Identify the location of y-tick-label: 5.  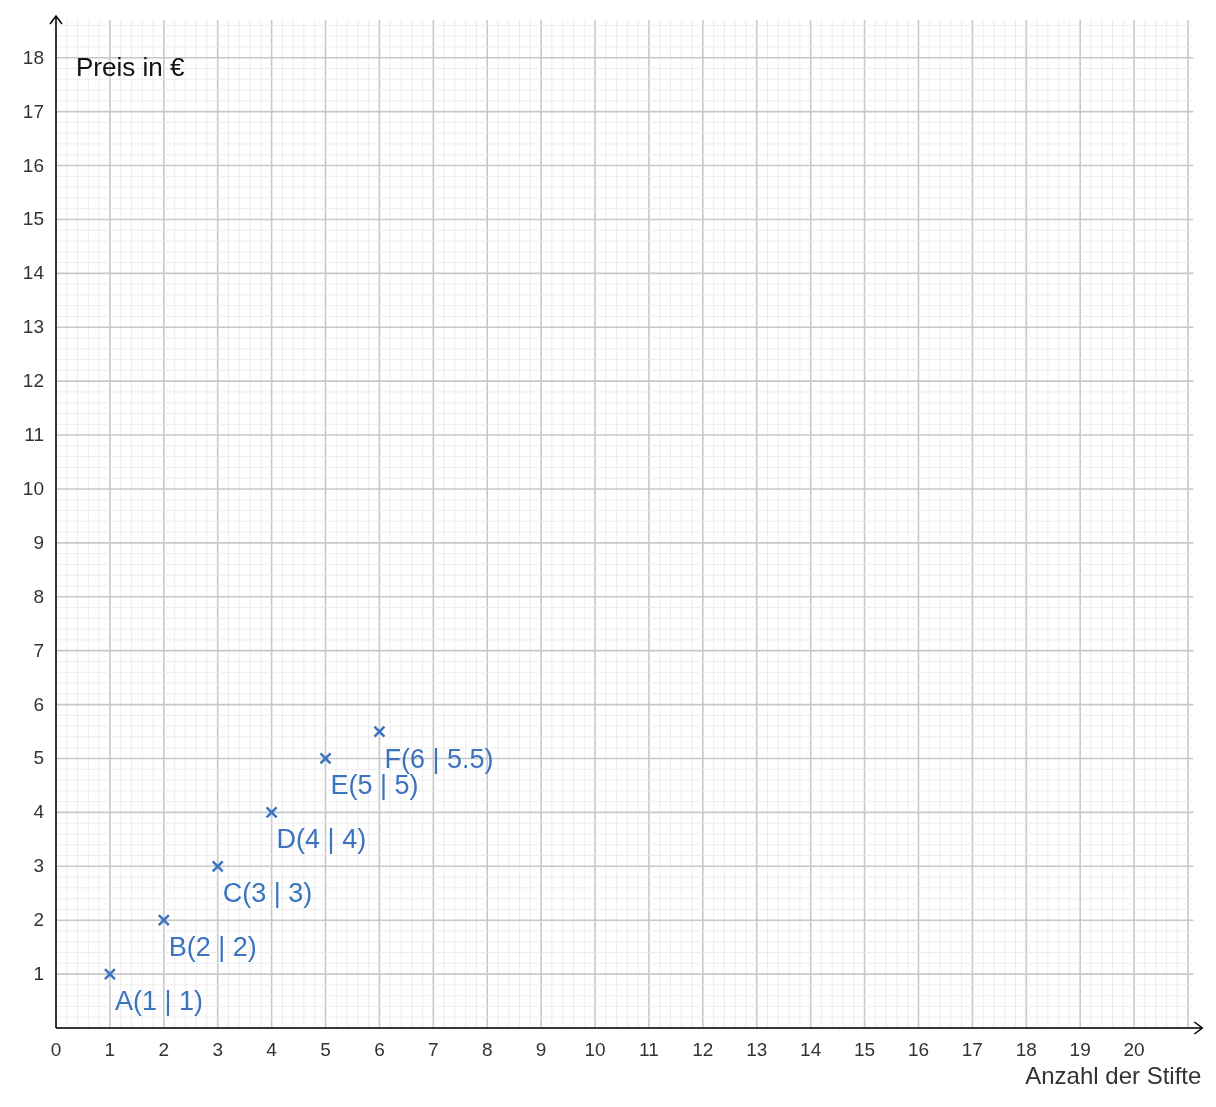
(38, 758).